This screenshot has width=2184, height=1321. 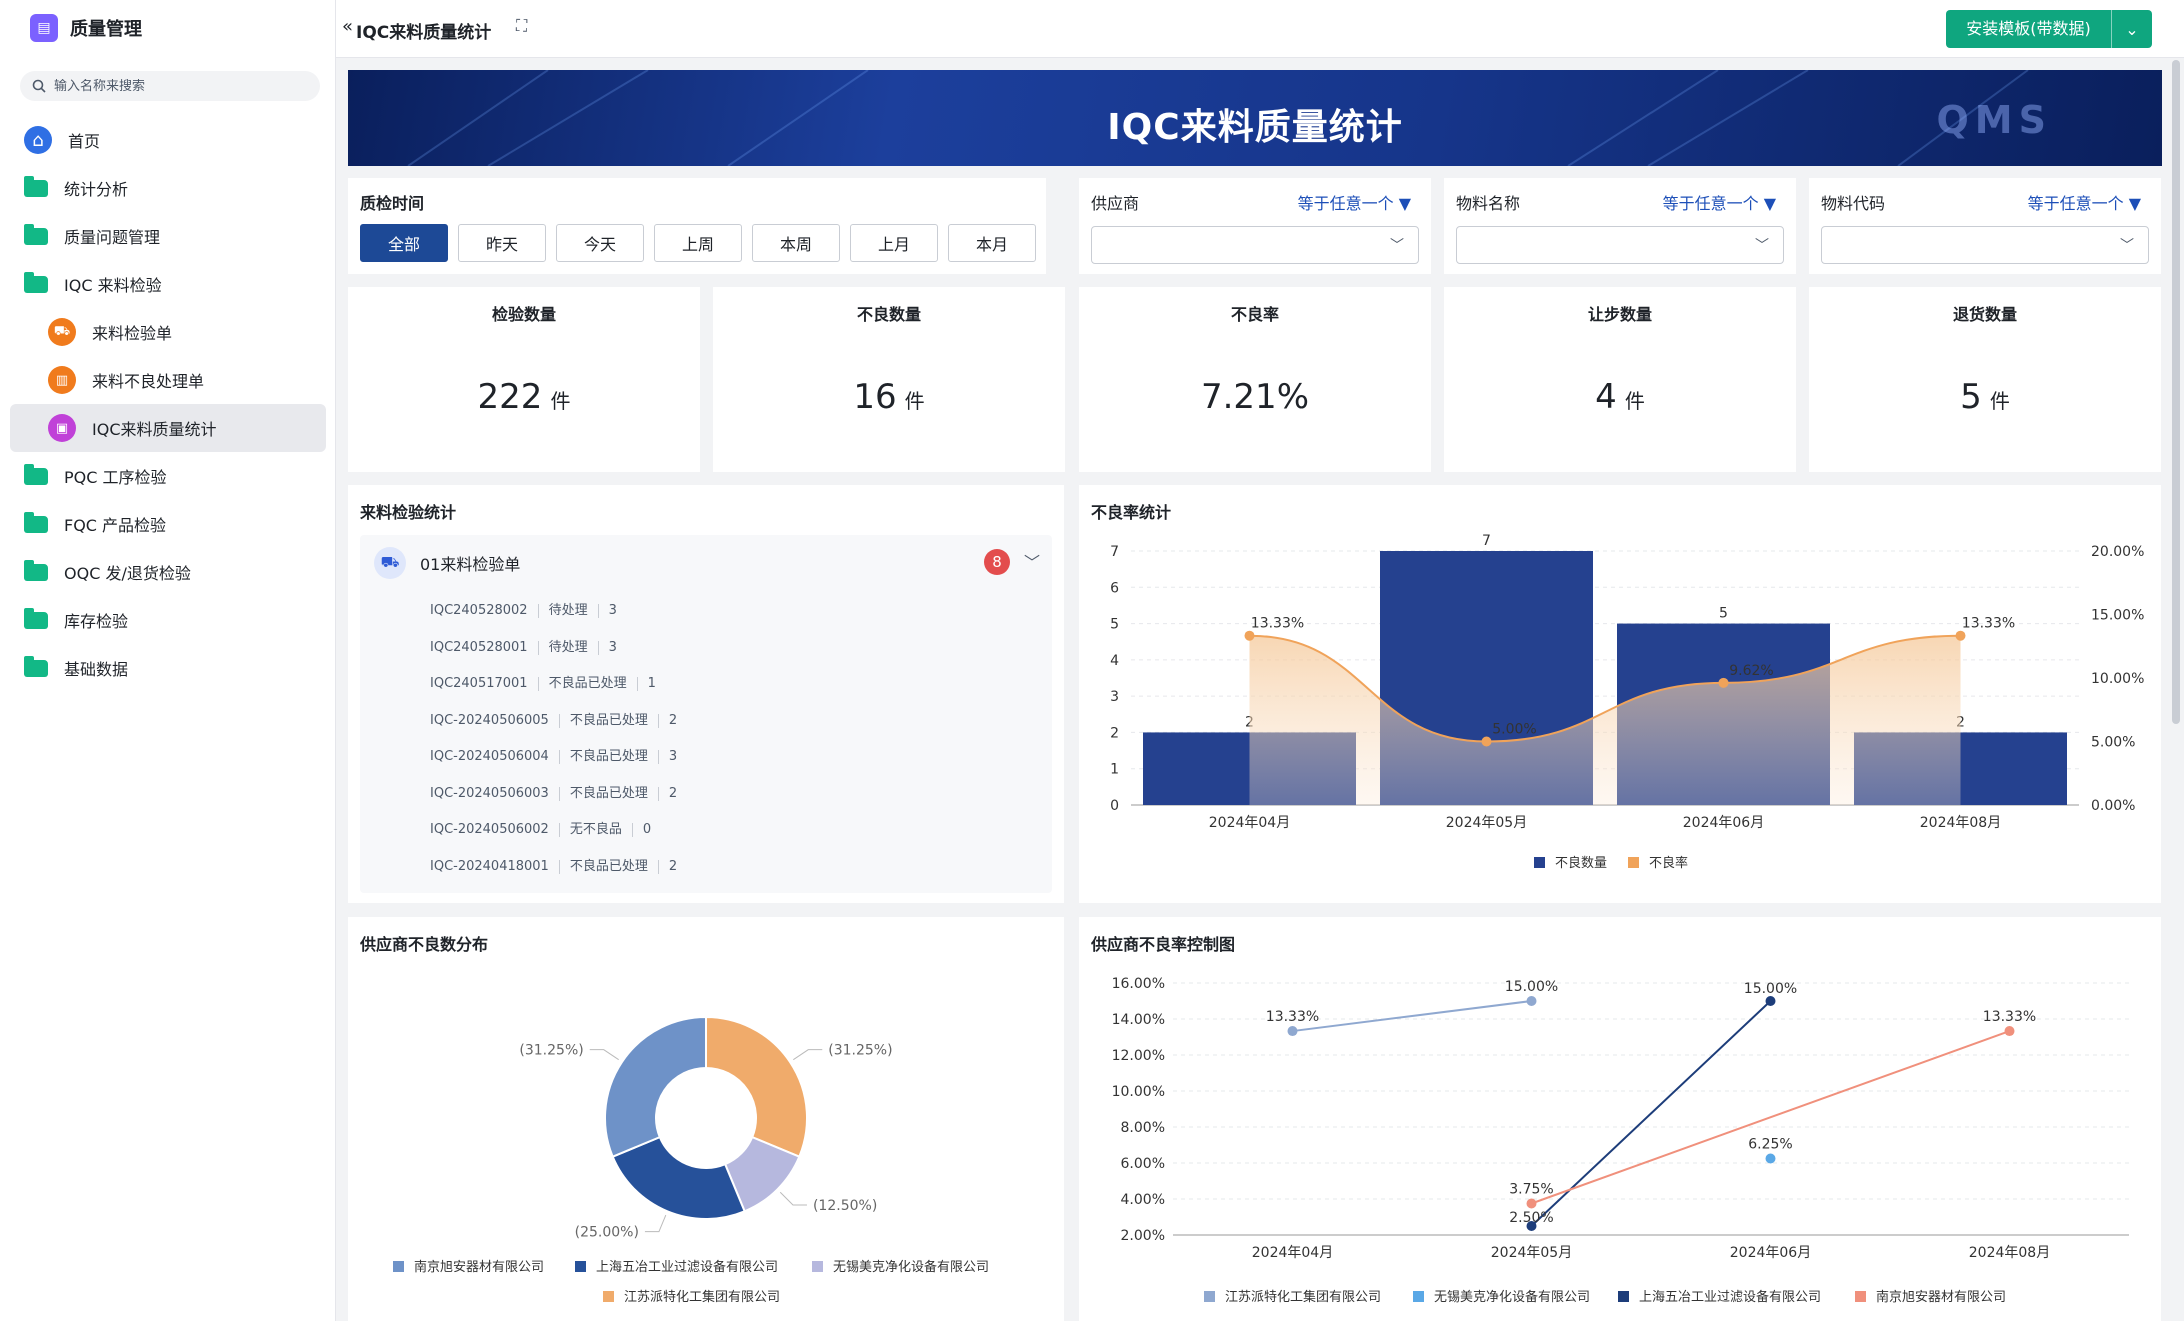 What do you see at coordinates (558, 867) in the screenshot?
I see `list-item: IQC-20240418001 不良品已处理 2` at bounding box center [558, 867].